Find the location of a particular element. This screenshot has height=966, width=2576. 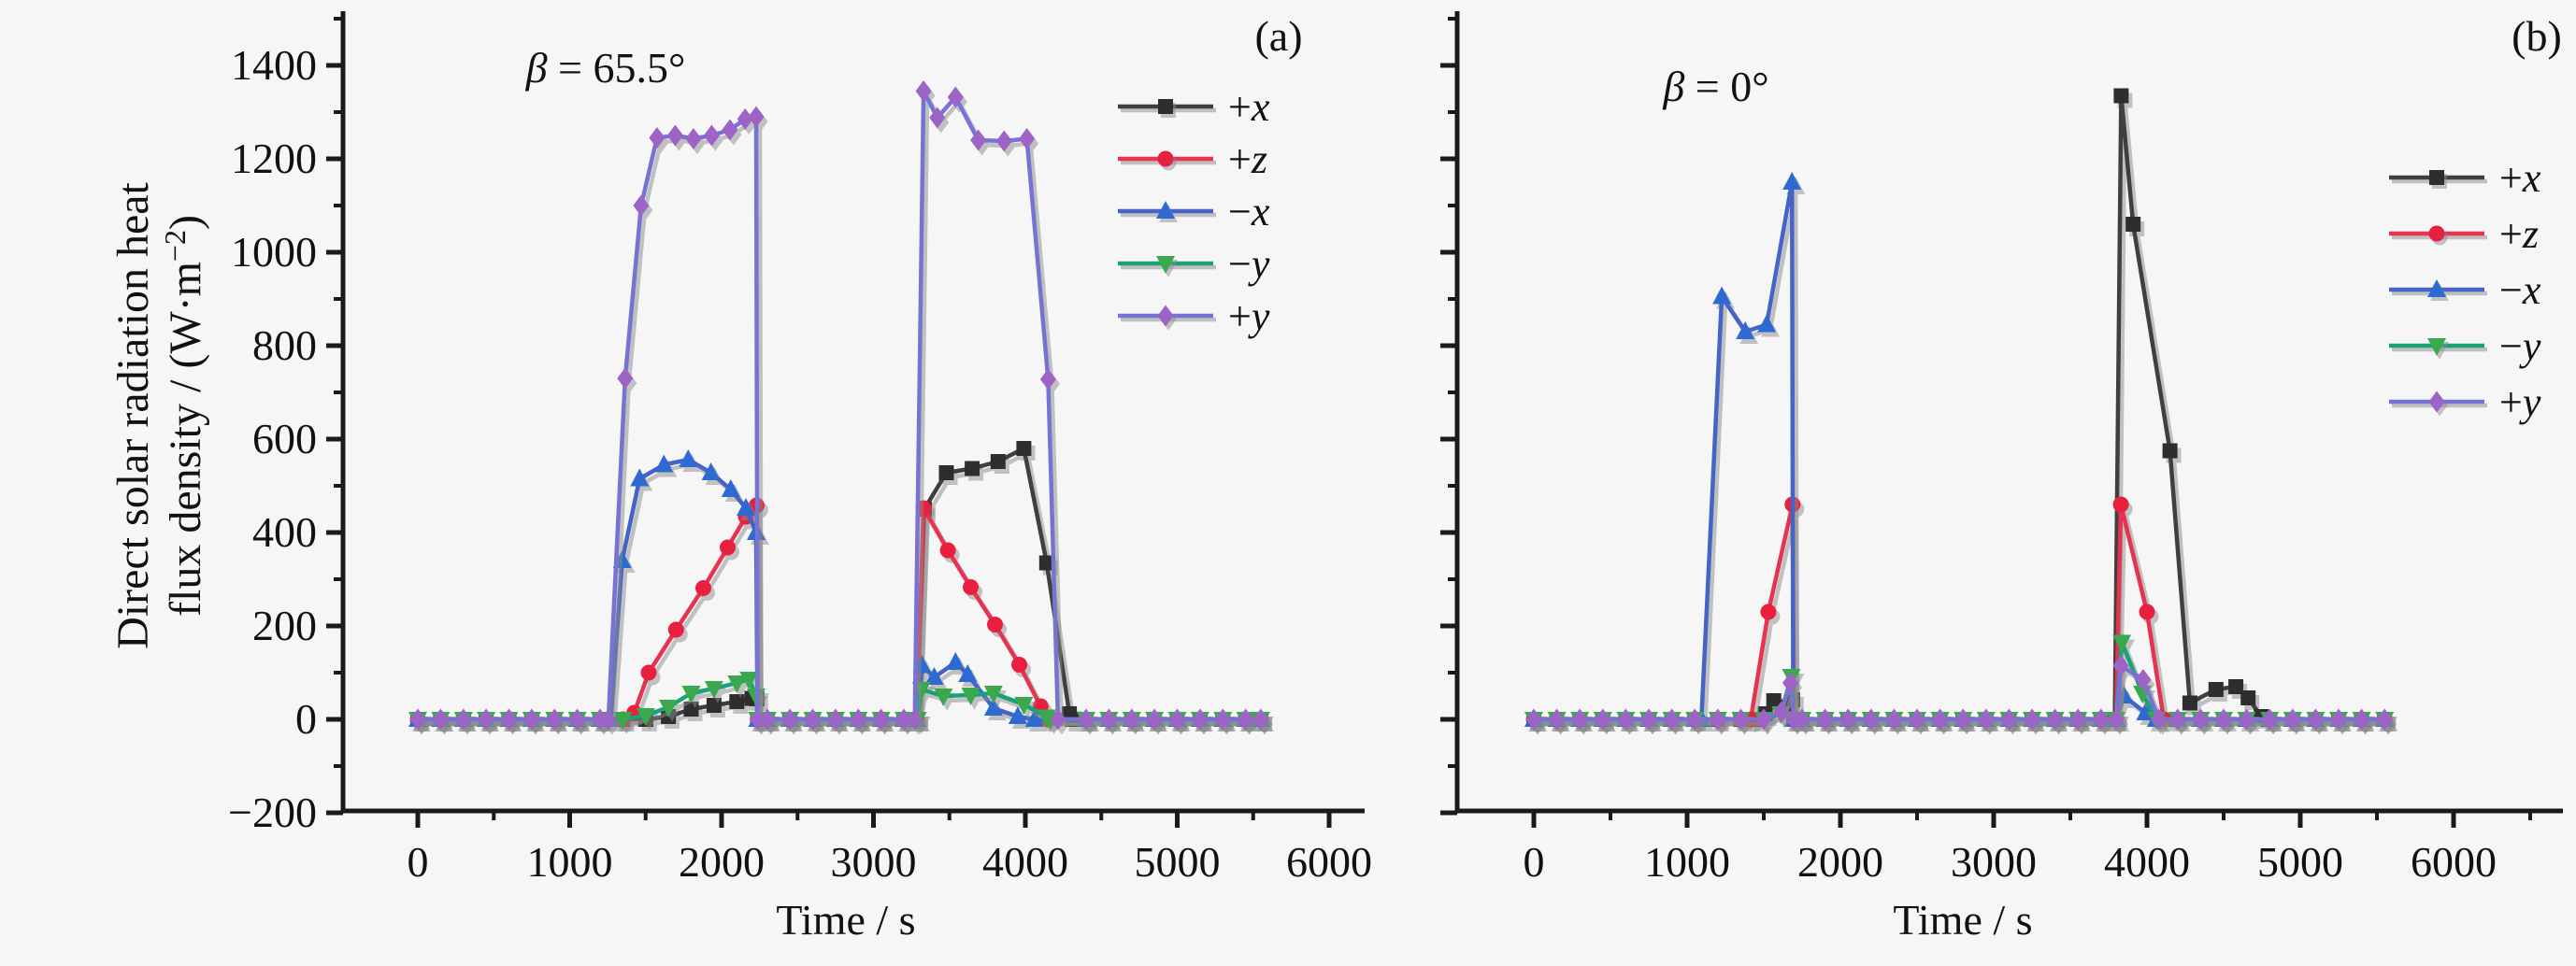

y-tick-label: 600 is located at coordinates (284, 438).